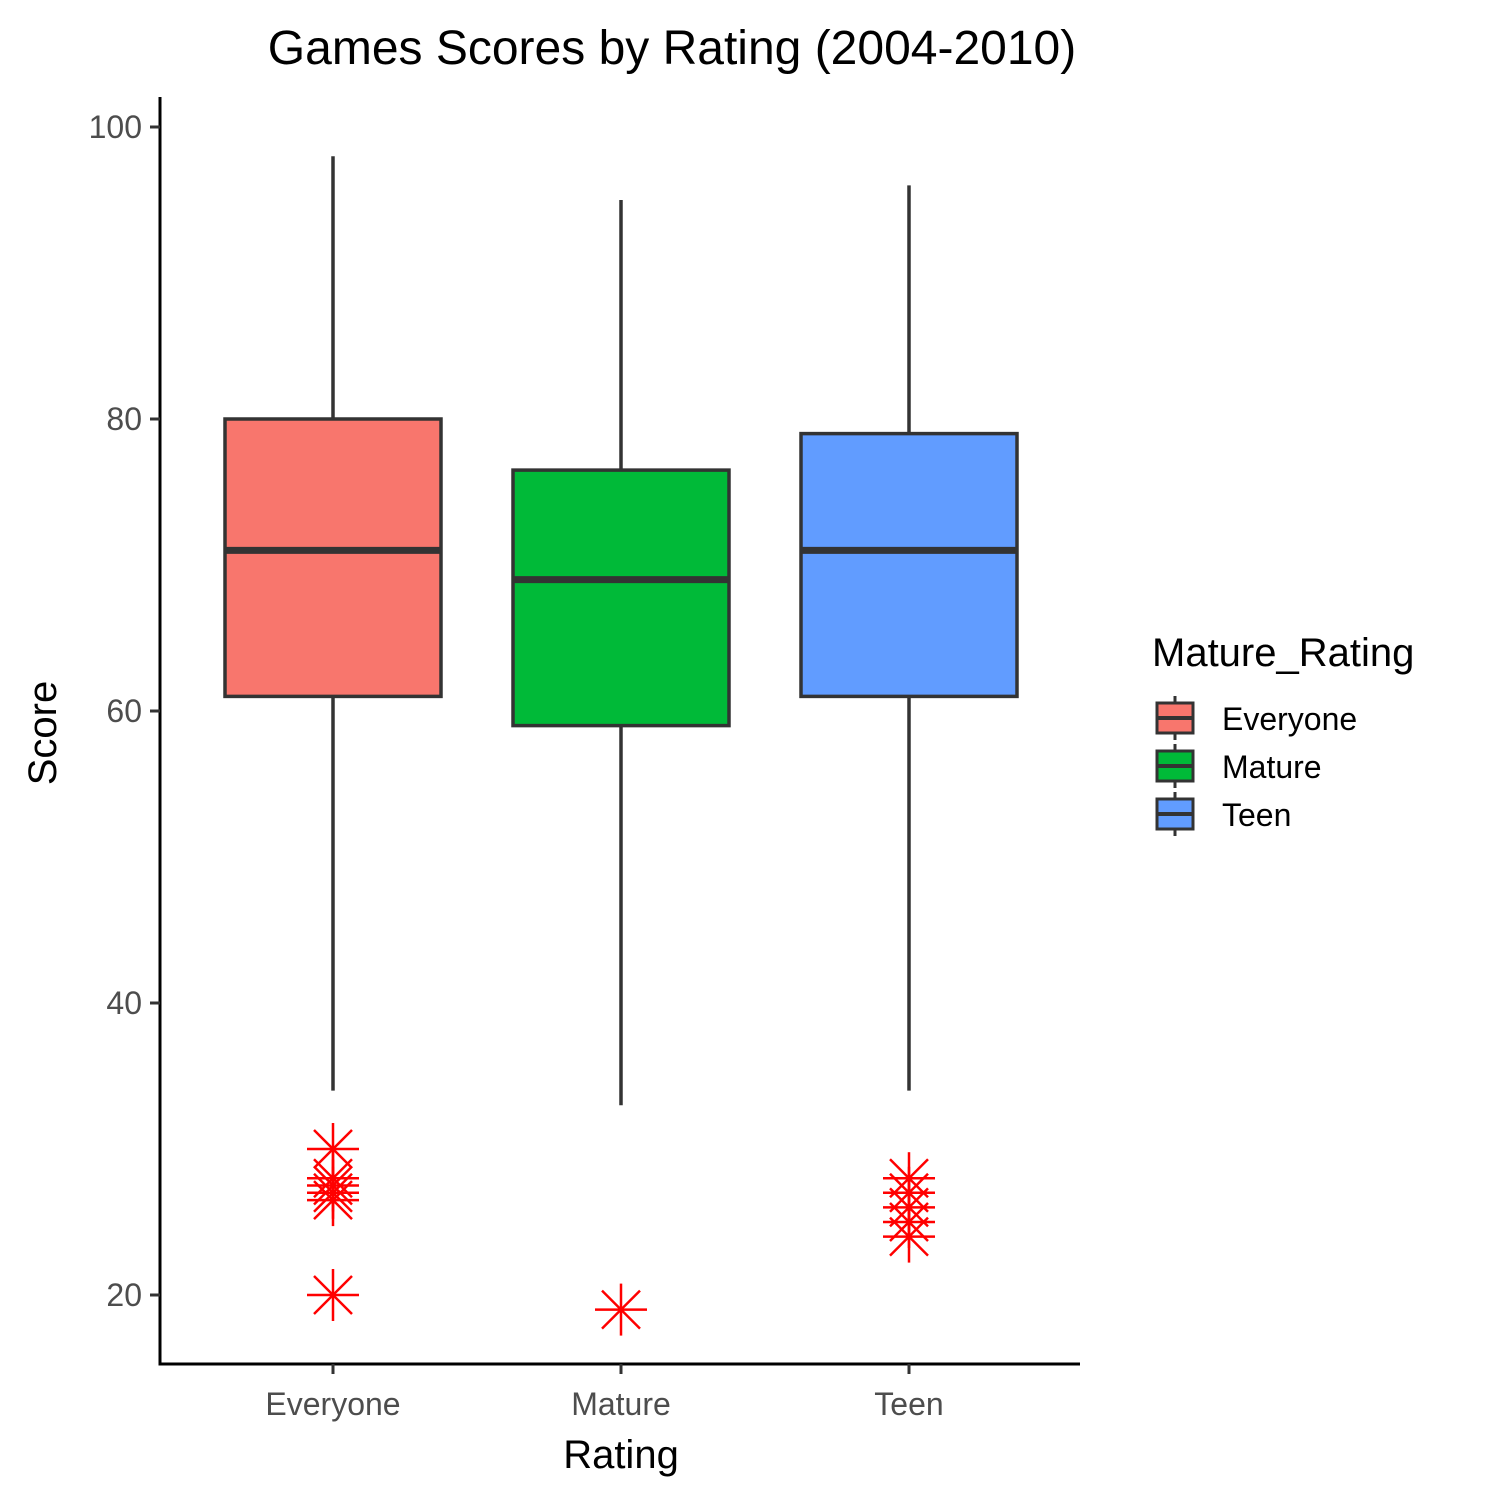 The image size is (1500, 1505). Describe the element at coordinates (908, 1404) in the screenshot. I see `x-tick-label: Teen` at that location.